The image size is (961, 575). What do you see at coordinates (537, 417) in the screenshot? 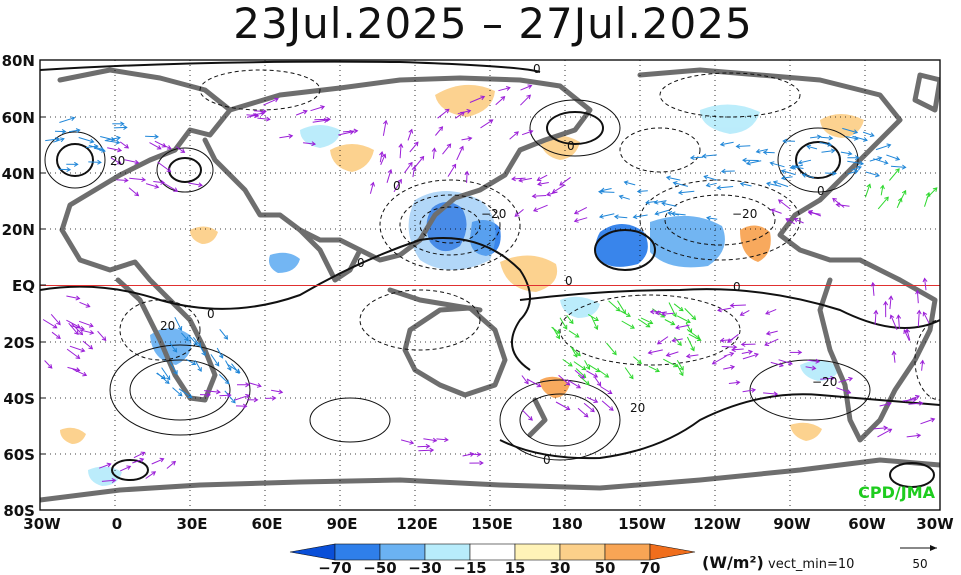
I see `new-zealand-coastline` at bounding box center [537, 417].